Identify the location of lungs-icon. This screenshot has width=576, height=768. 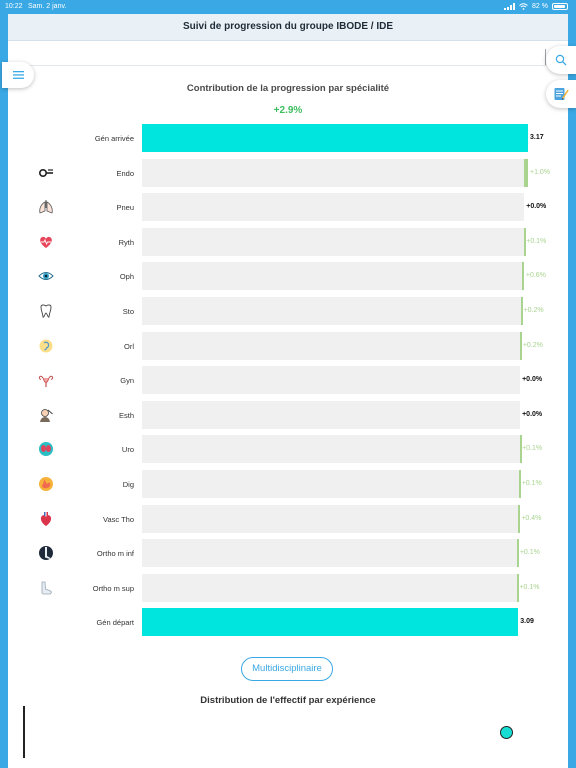
(46, 207).